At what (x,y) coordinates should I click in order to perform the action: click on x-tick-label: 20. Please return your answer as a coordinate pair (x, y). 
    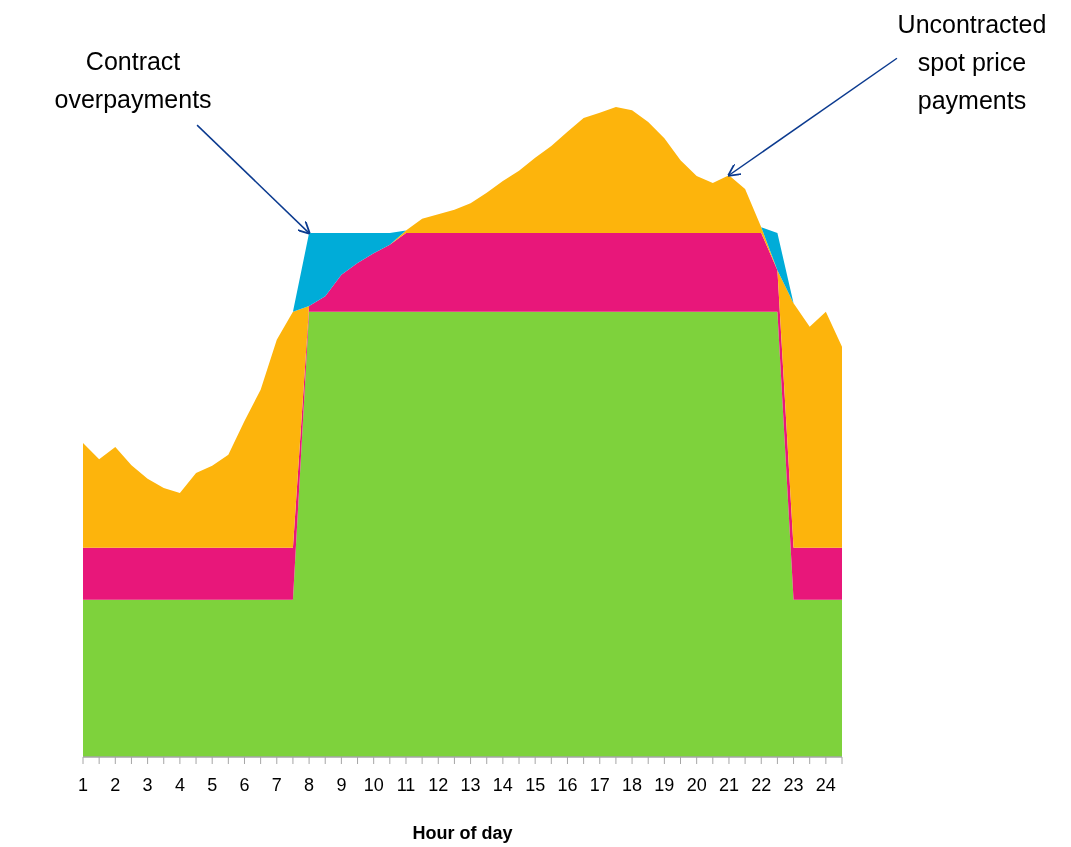
    Looking at the image, I should click on (696, 785).